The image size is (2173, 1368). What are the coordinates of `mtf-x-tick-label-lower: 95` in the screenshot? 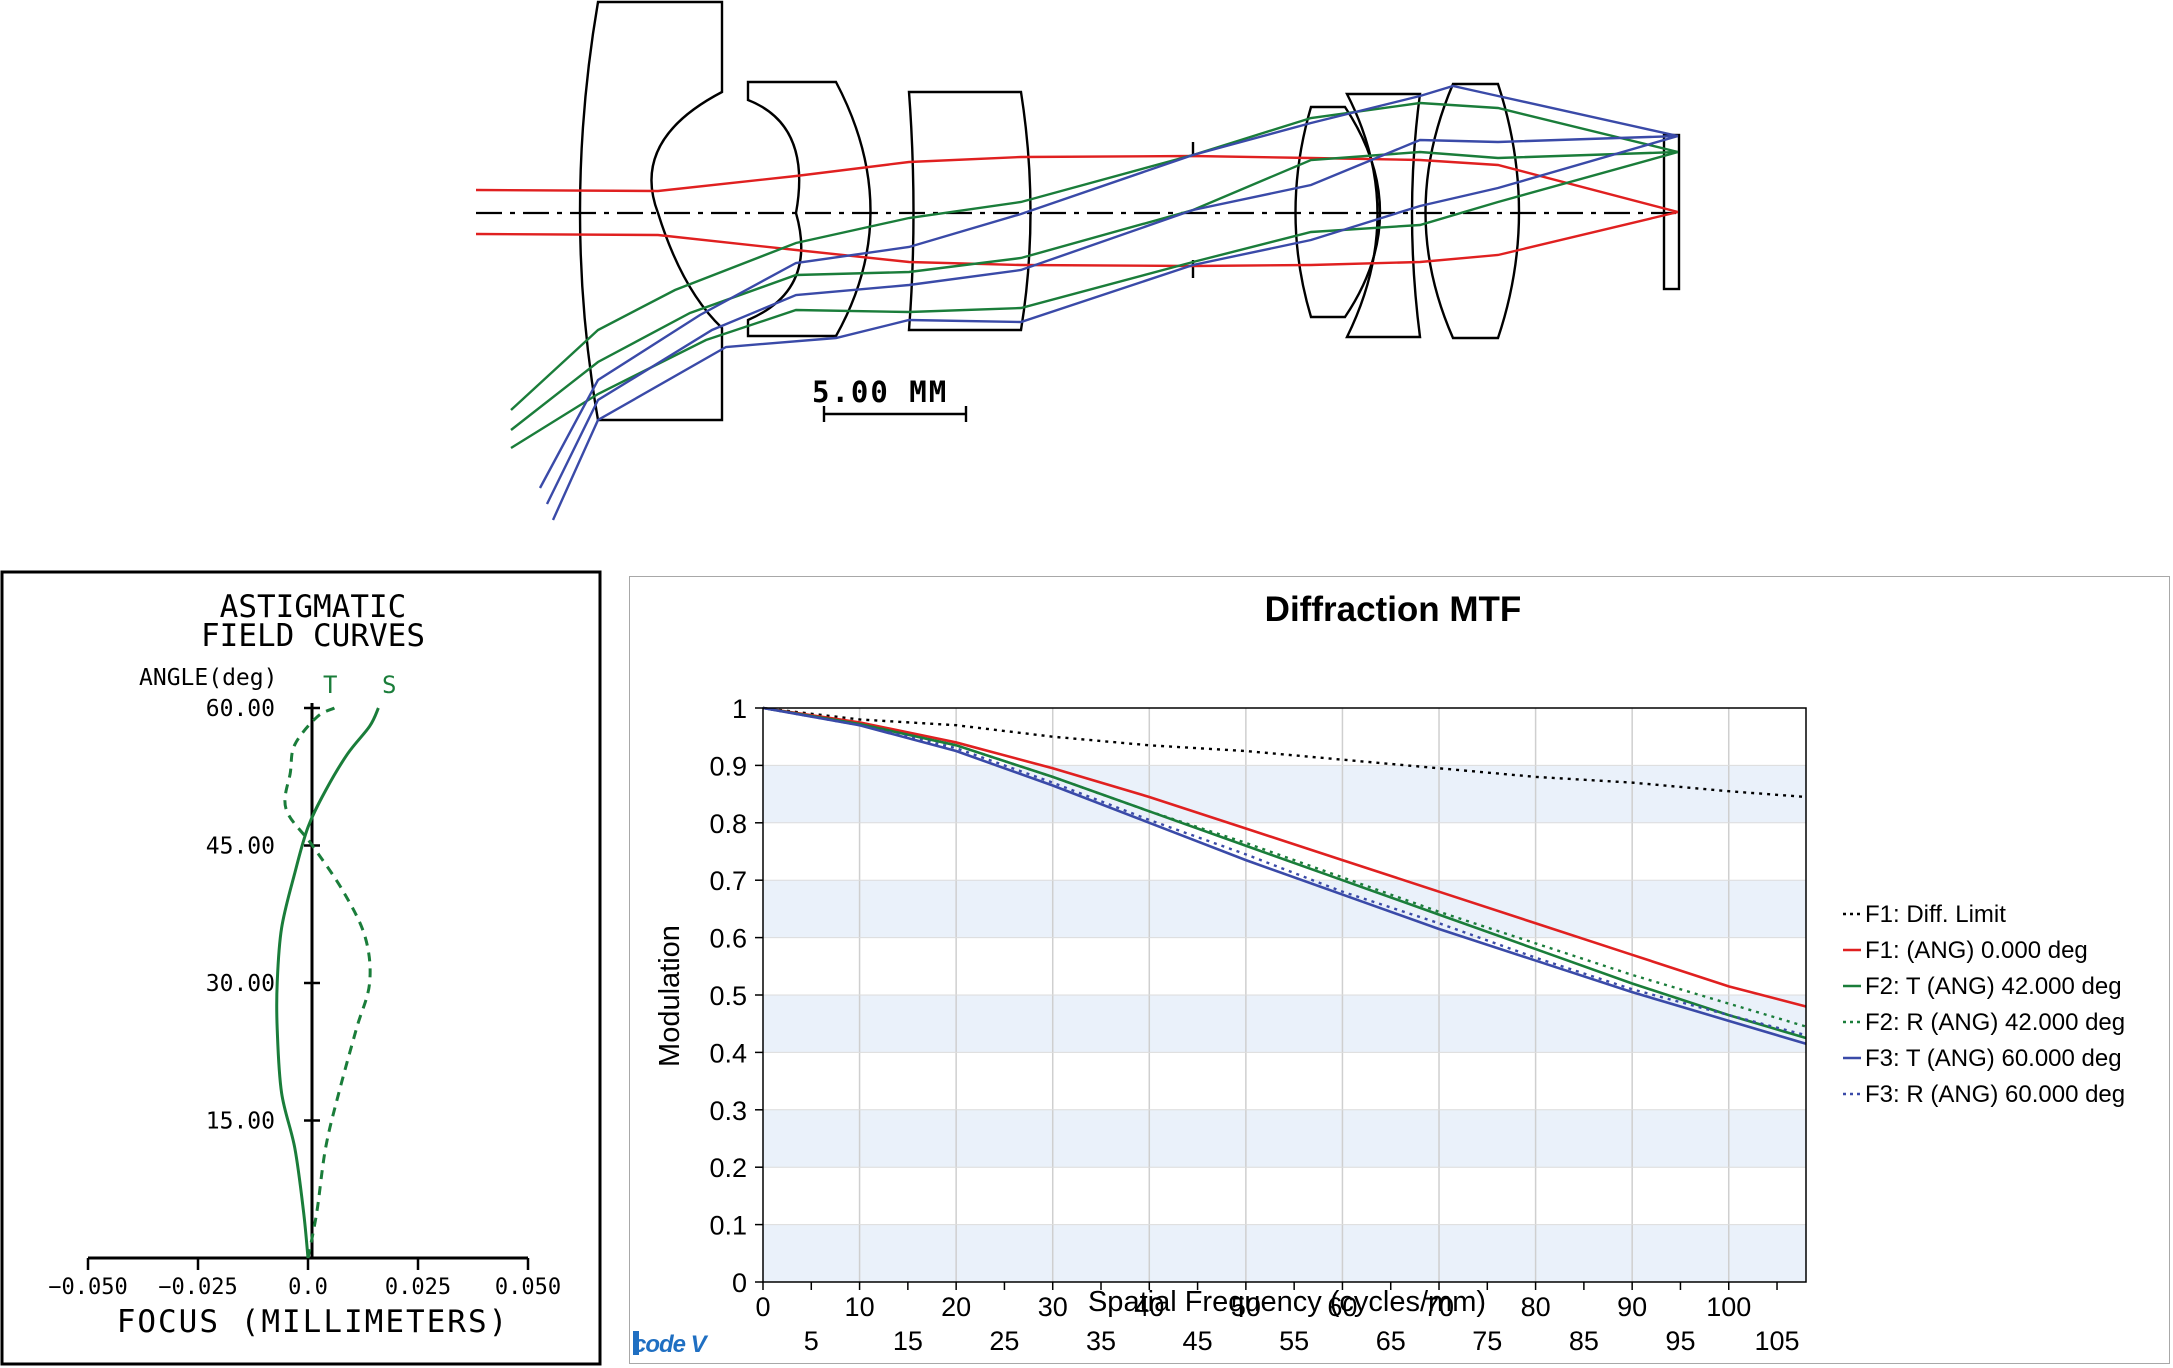 It's located at (1680, 1341).